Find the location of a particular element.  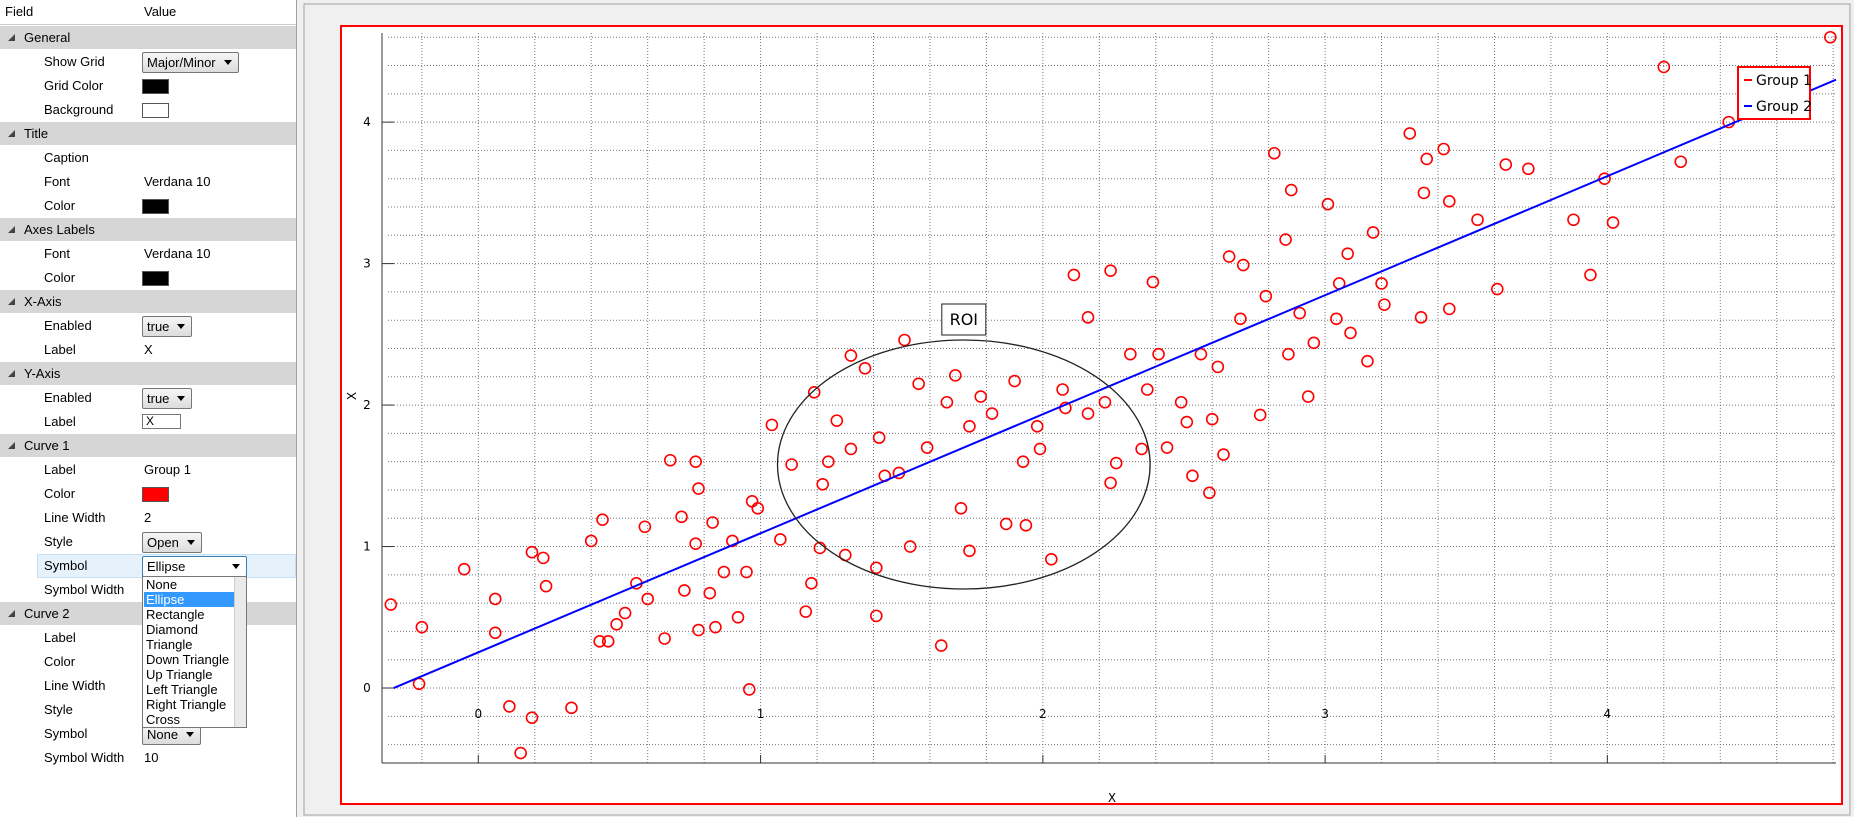

legend-label: Group 2 is located at coordinates (1784, 107).